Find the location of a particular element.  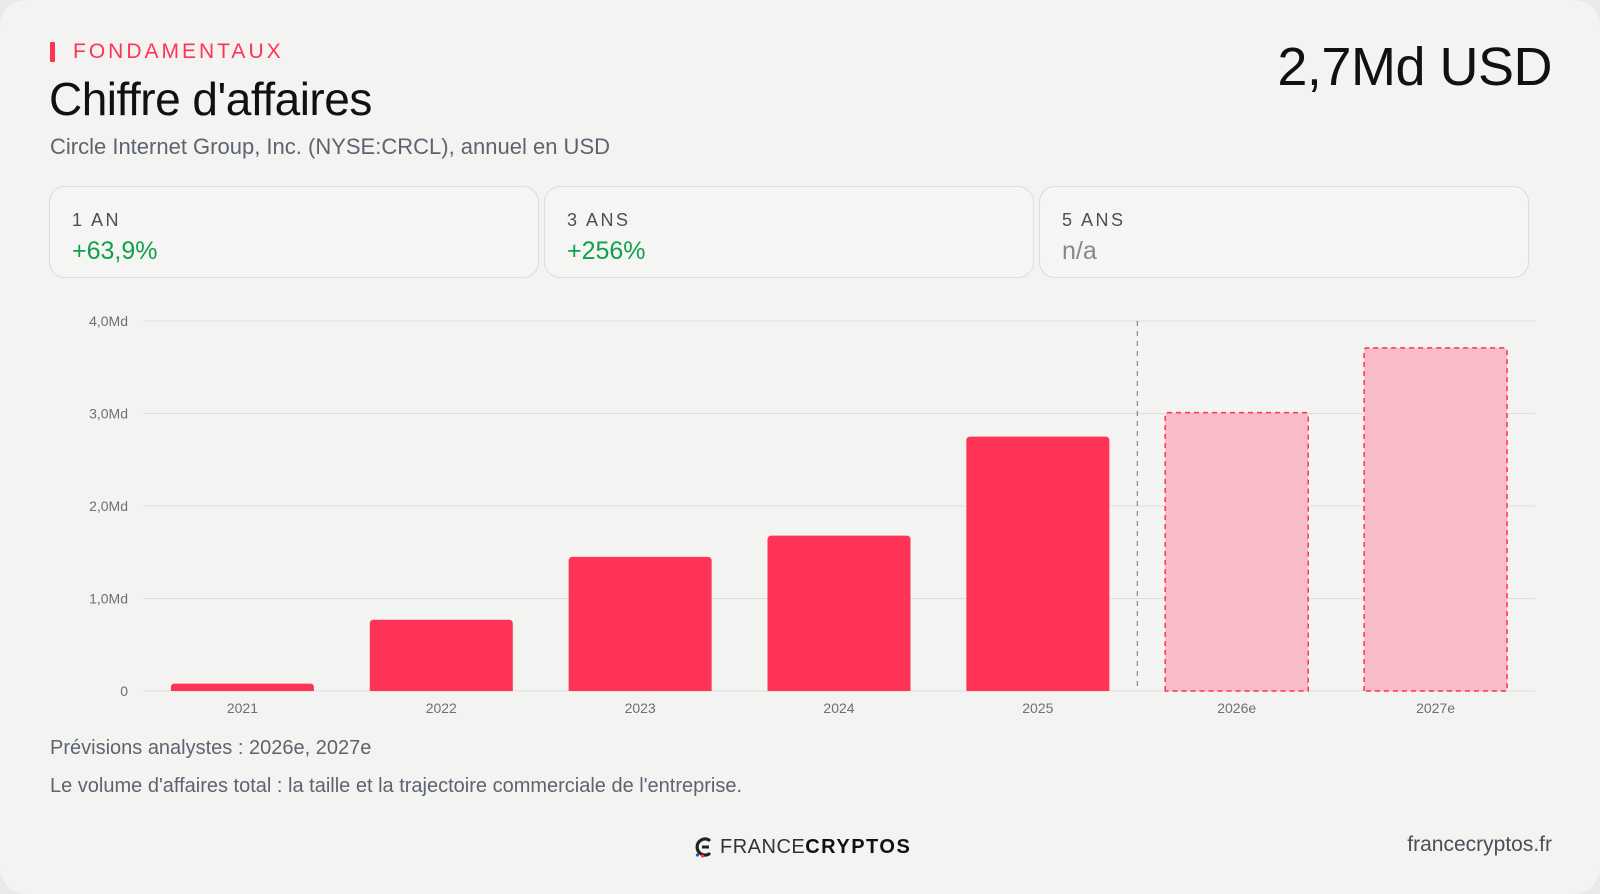

y-tick-label: 3,0Md is located at coordinates (108, 414).